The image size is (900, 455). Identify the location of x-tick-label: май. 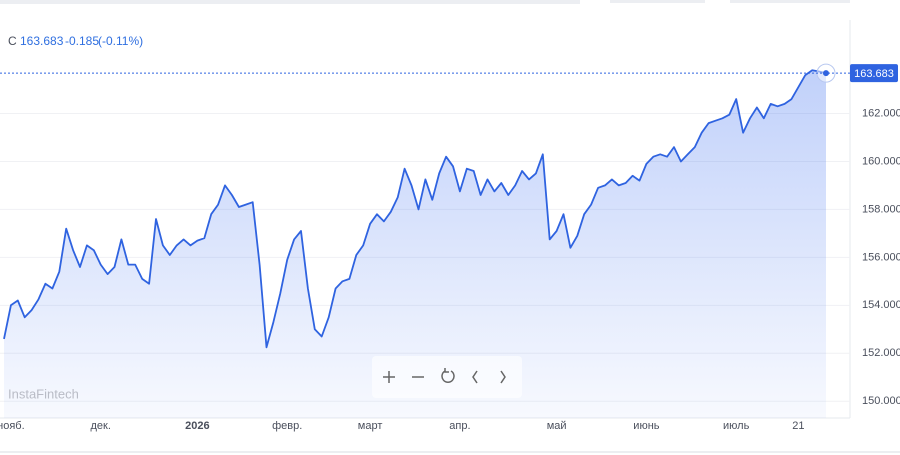
(557, 426).